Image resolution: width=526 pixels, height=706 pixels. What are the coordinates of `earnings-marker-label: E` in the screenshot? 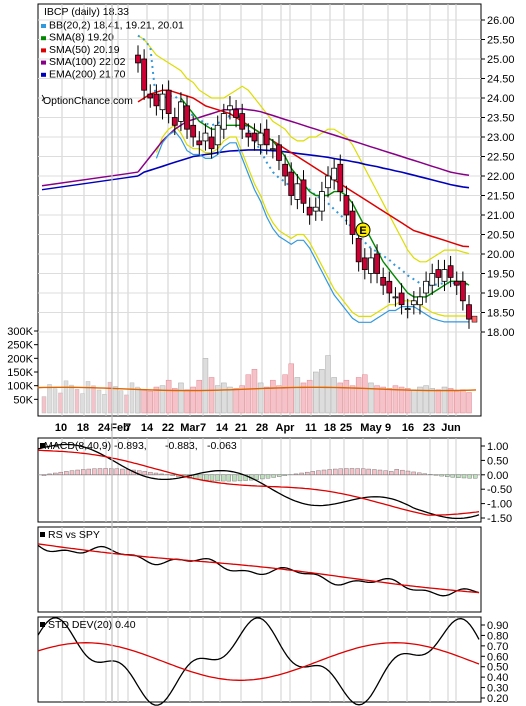 It's located at (362, 231).